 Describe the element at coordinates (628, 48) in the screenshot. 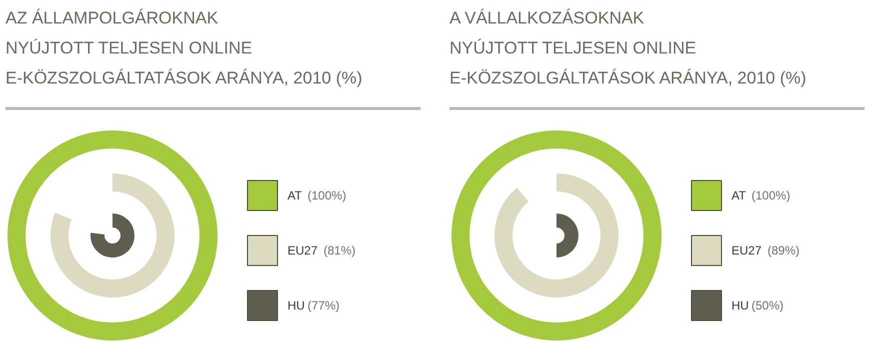

I see `text: A VÁLLALKOZÁSOKNAK NYÚJTOTT TELJESEN ONLINE E-KÖZSZOLGÁLTATÁSOK ARÁNYA, 2010 (%)` at that location.